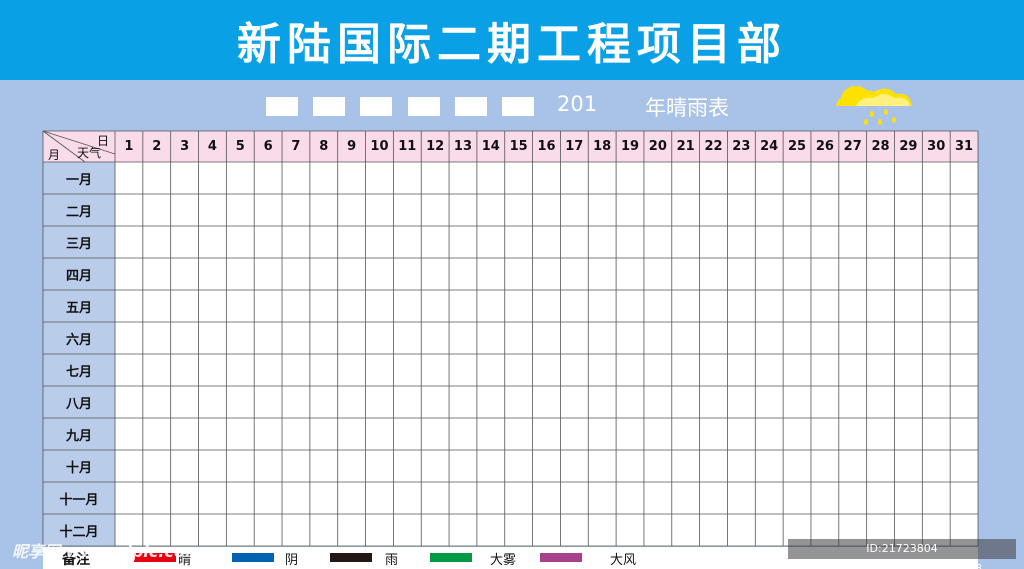  What do you see at coordinates (623, 560) in the screenshot?
I see `legend-item: 大风` at bounding box center [623, 560].